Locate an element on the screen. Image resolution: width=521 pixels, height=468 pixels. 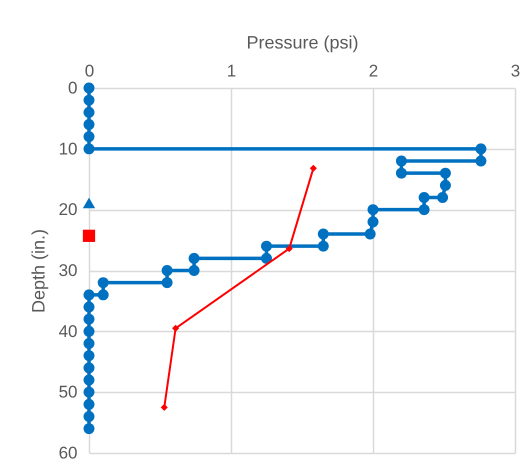
y-tick-label: 20 is located at coordinates (68, 210).